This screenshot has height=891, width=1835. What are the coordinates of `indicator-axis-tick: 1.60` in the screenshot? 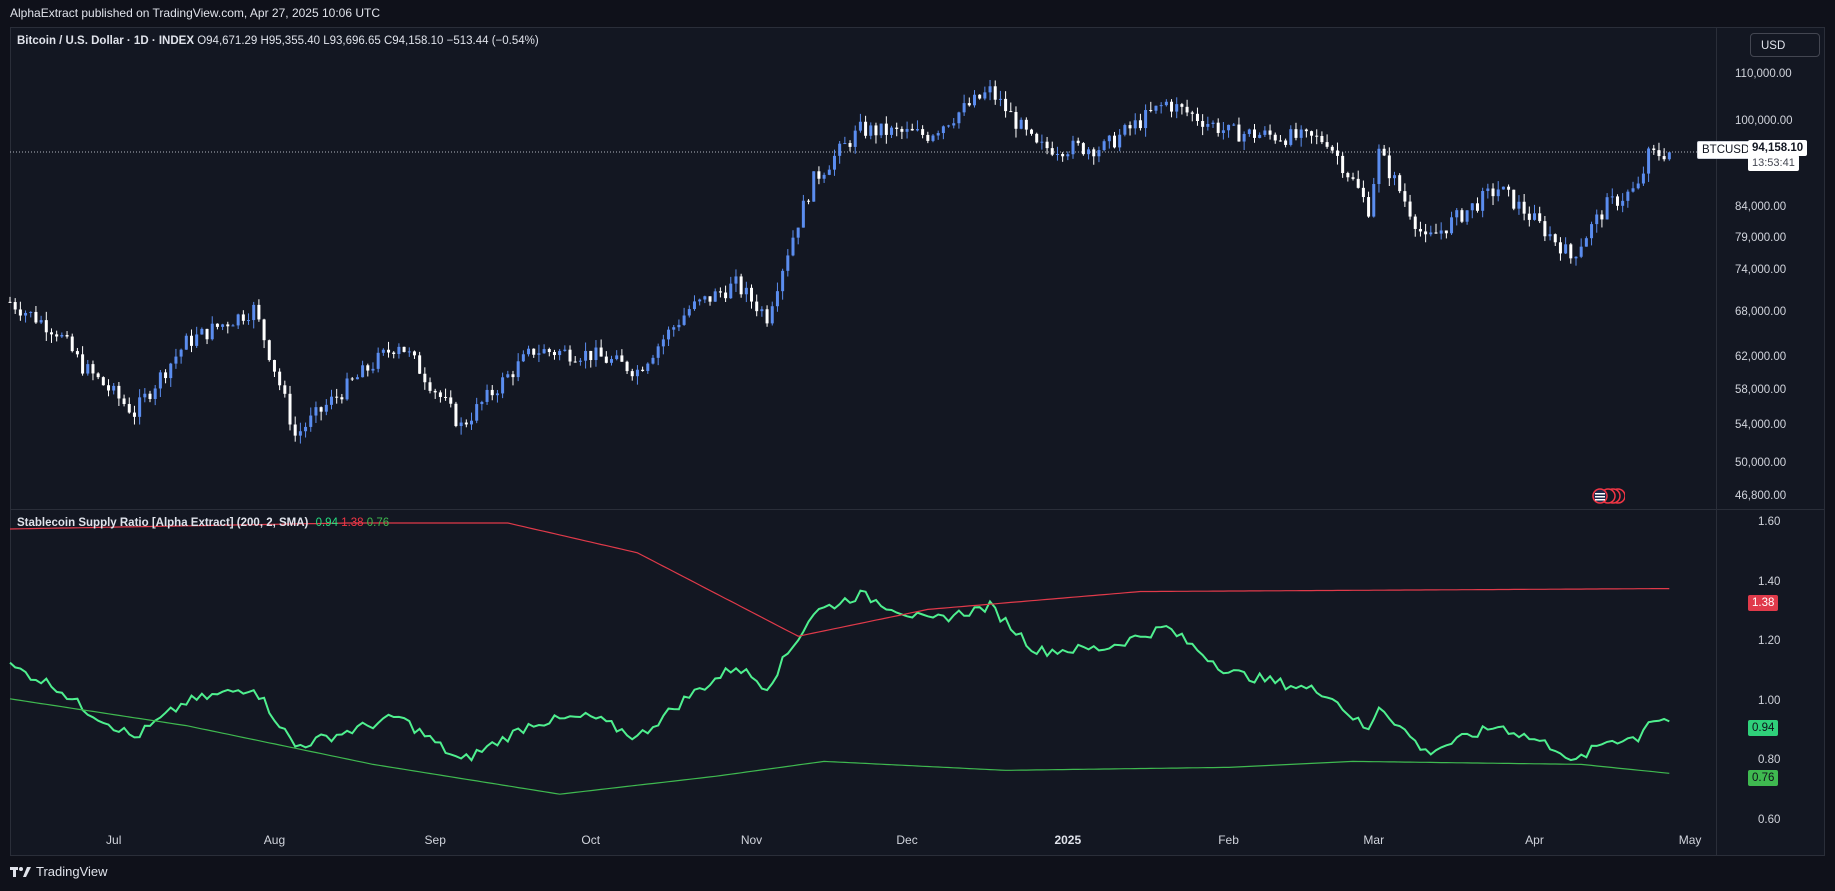 It's located at (1769, 522).